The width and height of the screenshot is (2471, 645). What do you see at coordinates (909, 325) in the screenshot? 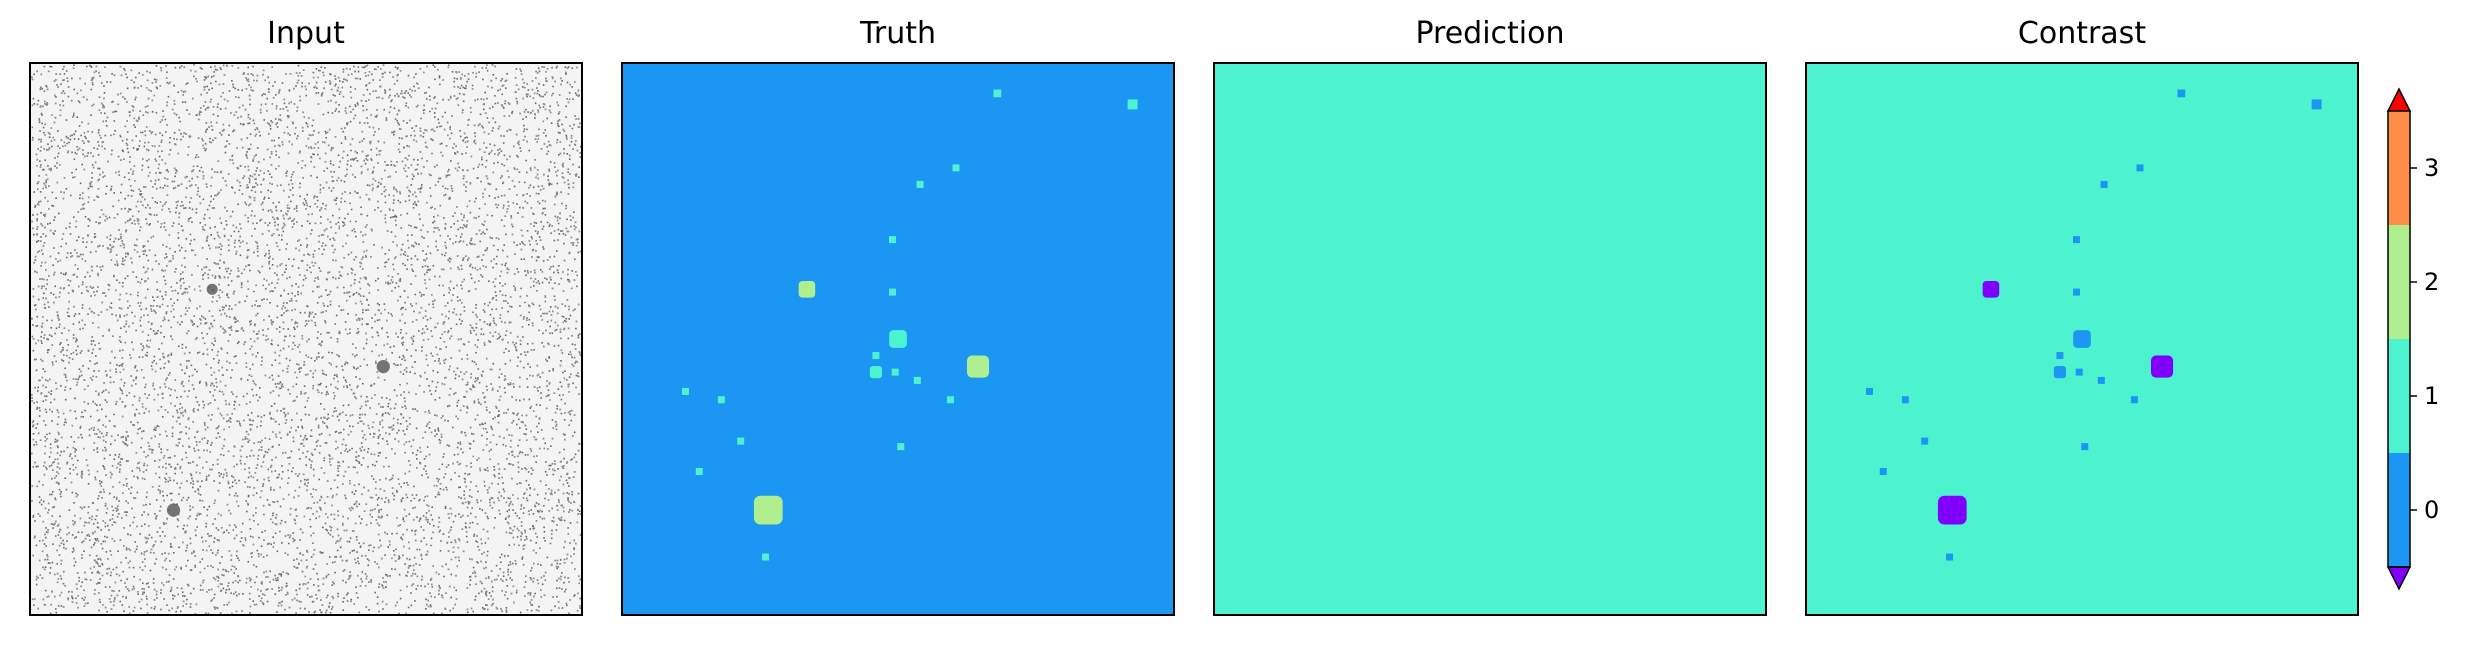
I see `truth-objects-layer` at bounding box center [909, 325].